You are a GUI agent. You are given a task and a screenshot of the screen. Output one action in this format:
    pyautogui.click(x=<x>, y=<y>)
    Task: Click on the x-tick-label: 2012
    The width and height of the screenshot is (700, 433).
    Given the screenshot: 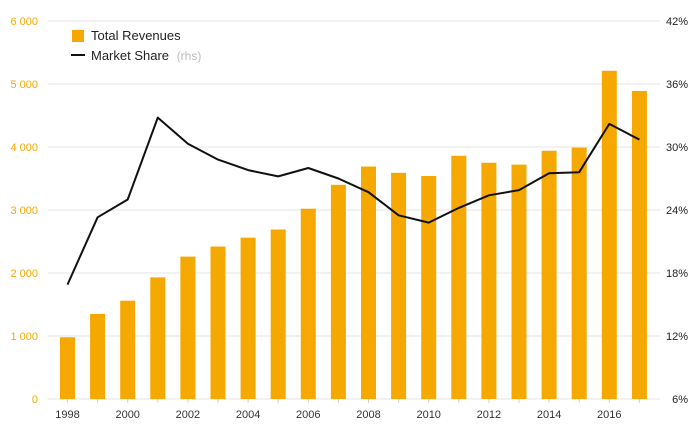 What is the action you would take?
    pyautogui.click(x=489, y=415)
    